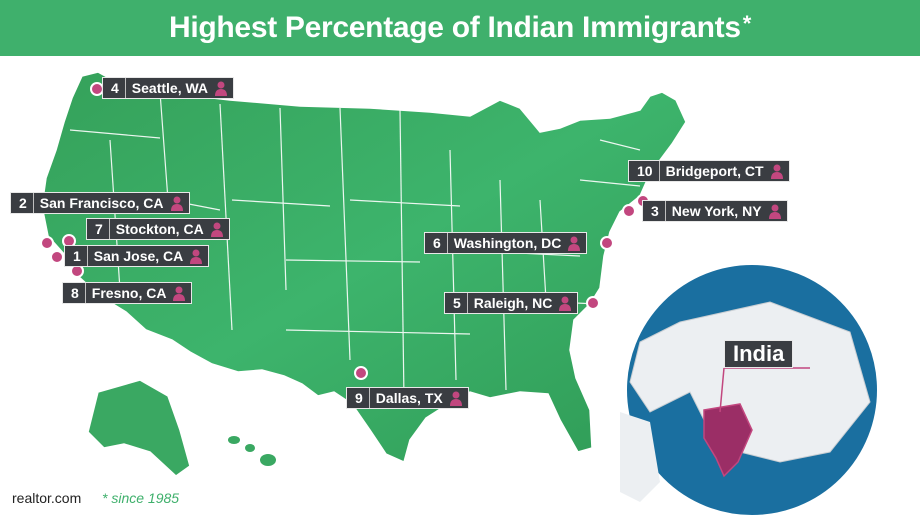 Image resolution: width=920 pixels, height=518 pixels. I want to click on city-san-francisco: San Francisco, CA, so click(101, 203).